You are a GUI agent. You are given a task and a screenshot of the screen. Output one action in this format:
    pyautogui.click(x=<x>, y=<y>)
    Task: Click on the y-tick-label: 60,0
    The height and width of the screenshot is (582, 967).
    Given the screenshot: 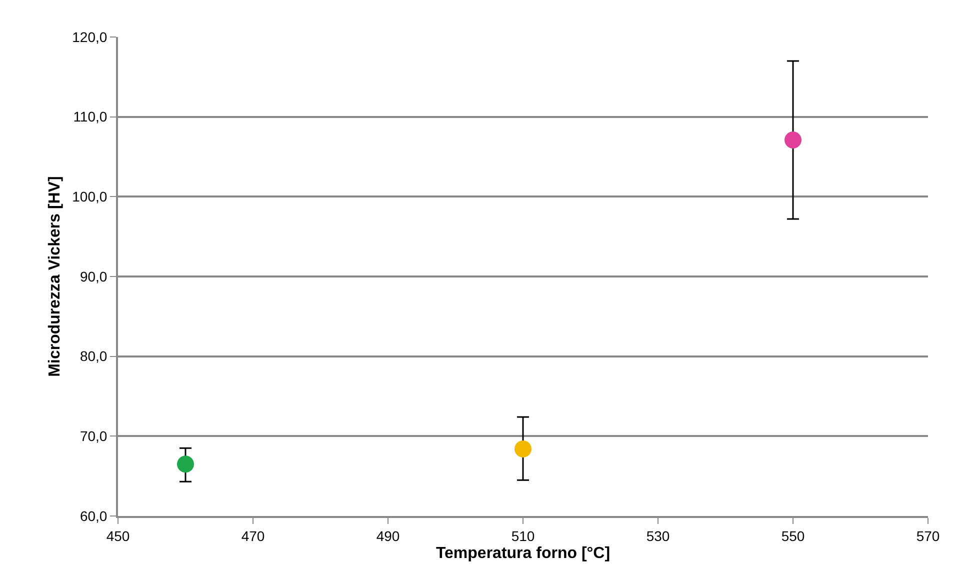 What is the action you would take?
    pyautogui.click(x=94, y=516)
    